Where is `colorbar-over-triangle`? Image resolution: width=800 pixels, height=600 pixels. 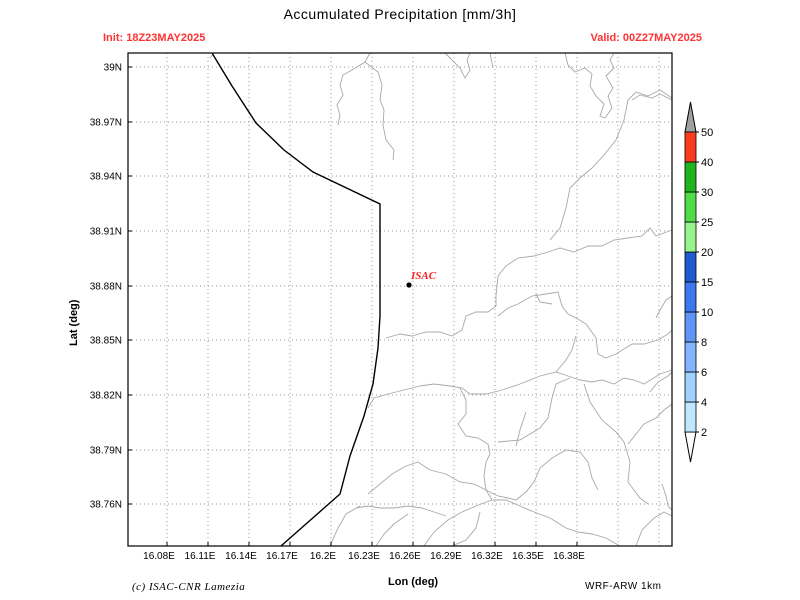 colorbar-over-triangle is located at coordinates (690, 117).